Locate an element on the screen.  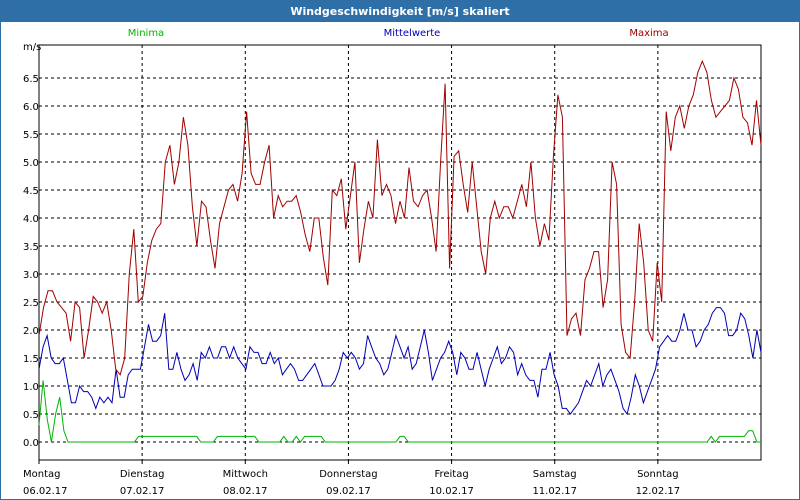
x-tick-date: 08.02.17 is located at coordinates (245, 491).